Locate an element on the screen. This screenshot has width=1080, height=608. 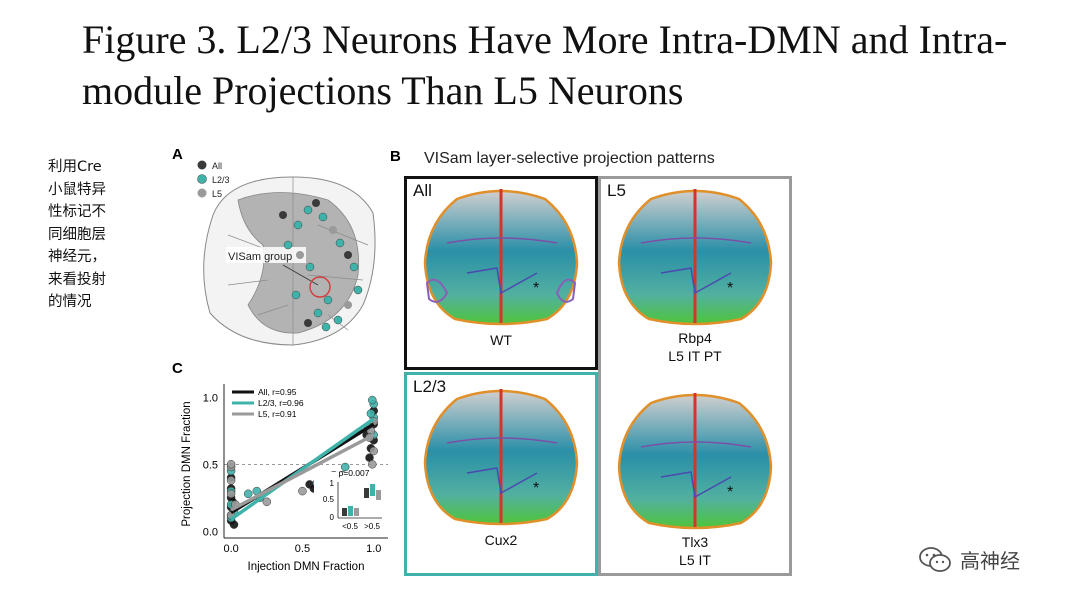
legend-label-all: All is located at coordinates (217, 166).